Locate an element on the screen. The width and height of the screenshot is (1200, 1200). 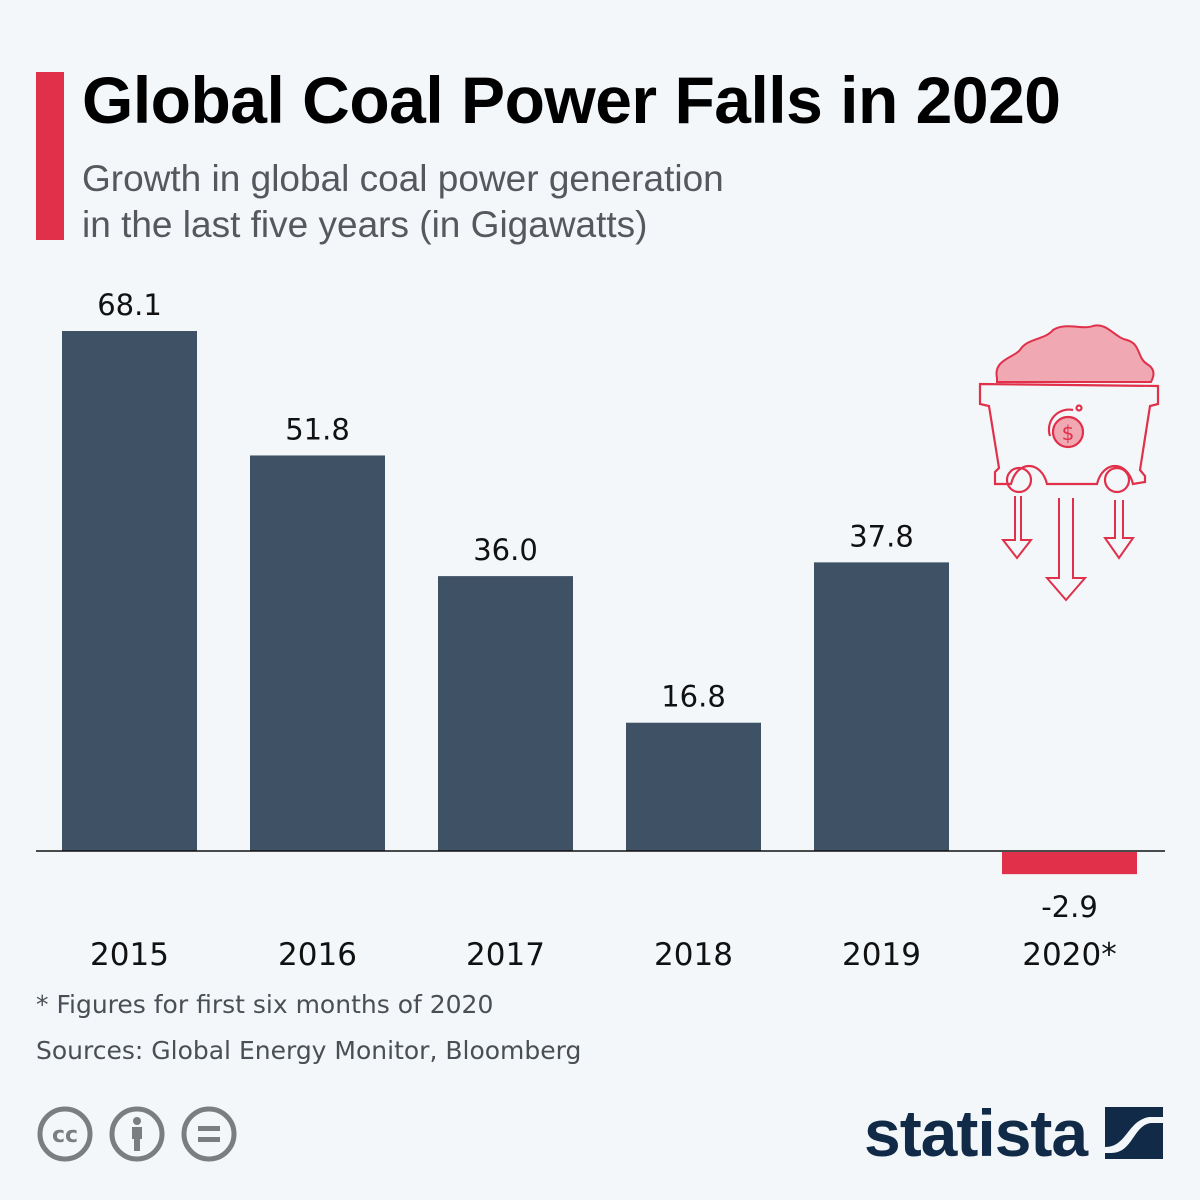
coal-pile-icon is located at coordinates (1075, 353).